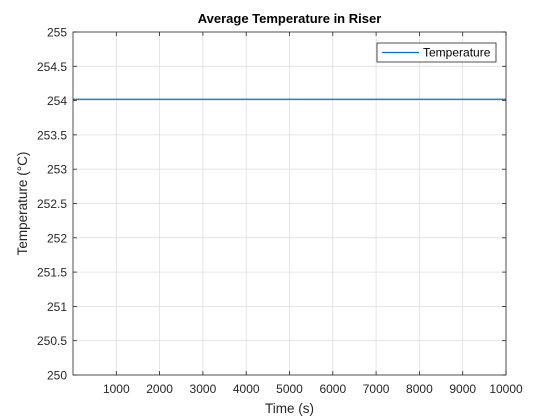  I want to click on chart-title: Average Temperature in Riser, so click(290, 18).